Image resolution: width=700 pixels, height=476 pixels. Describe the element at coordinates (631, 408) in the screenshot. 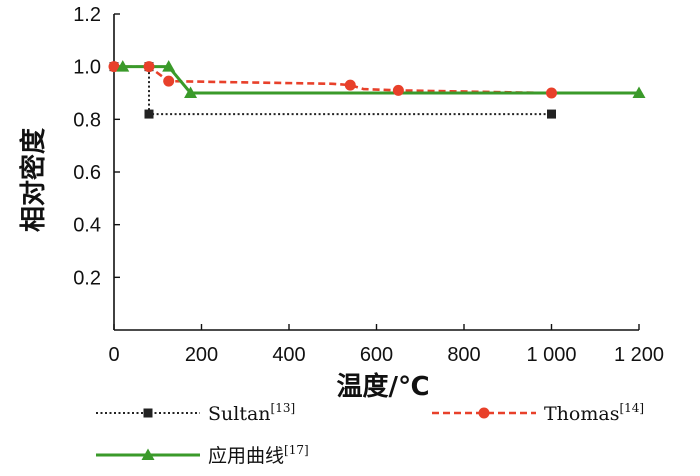

I see `legend-ref: [14]` at that location.